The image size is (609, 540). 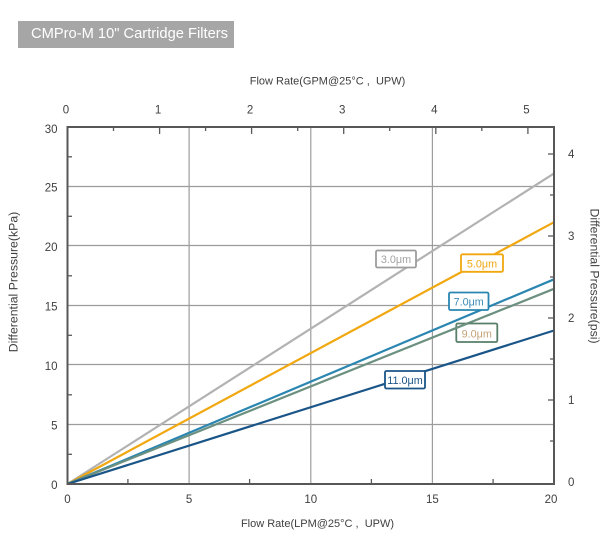 I want to click on svg-text: 7.0μm, so click(x=469, y=303).